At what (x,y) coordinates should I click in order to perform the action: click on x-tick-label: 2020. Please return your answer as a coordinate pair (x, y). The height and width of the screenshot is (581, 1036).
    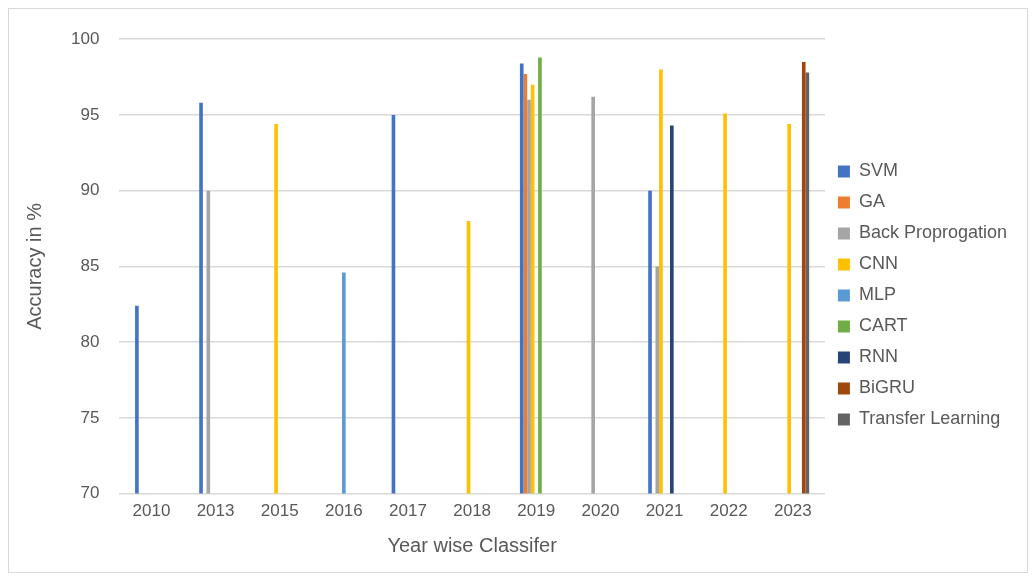
    Looking at the image, I should click on (600, 511).